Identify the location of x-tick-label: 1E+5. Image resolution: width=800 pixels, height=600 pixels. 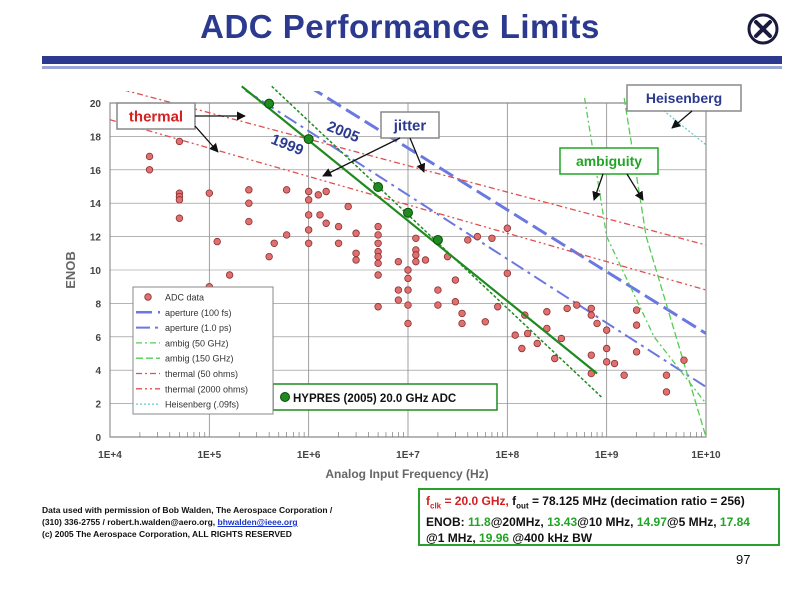
(210, 455).